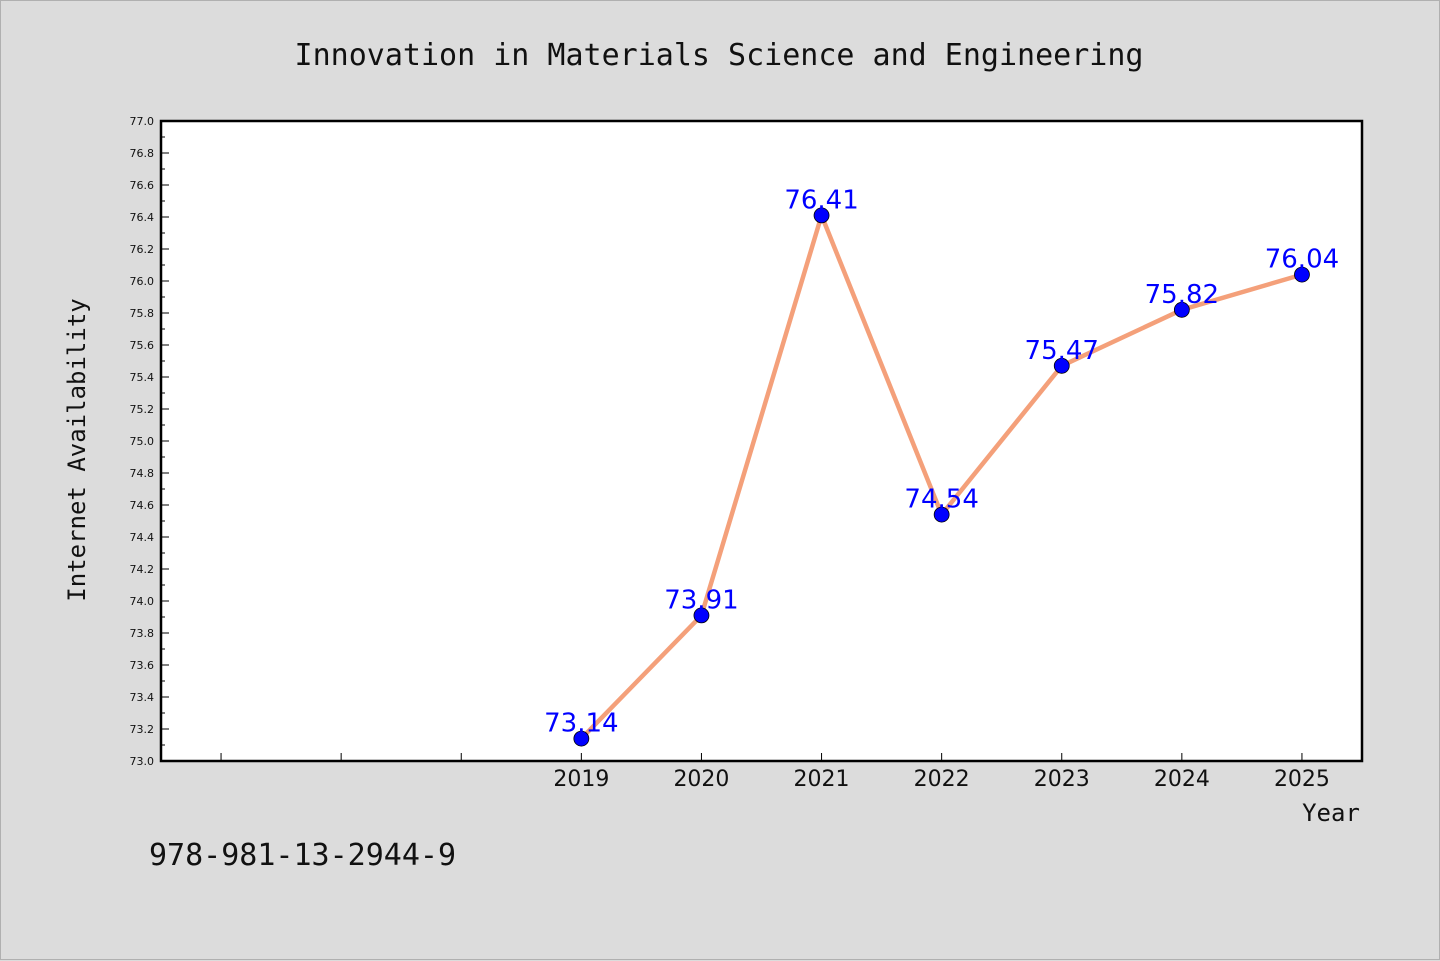  Describe the element at coordinates (1062, 779) in the screenshot. I see `x-tick-label: 2023` at that location.